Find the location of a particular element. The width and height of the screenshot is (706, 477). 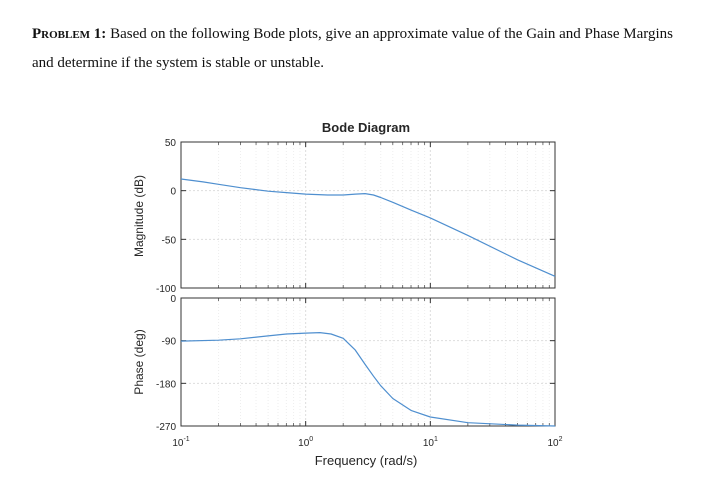

x-tick-label: 10¹ is located at coordinates (430, 442).